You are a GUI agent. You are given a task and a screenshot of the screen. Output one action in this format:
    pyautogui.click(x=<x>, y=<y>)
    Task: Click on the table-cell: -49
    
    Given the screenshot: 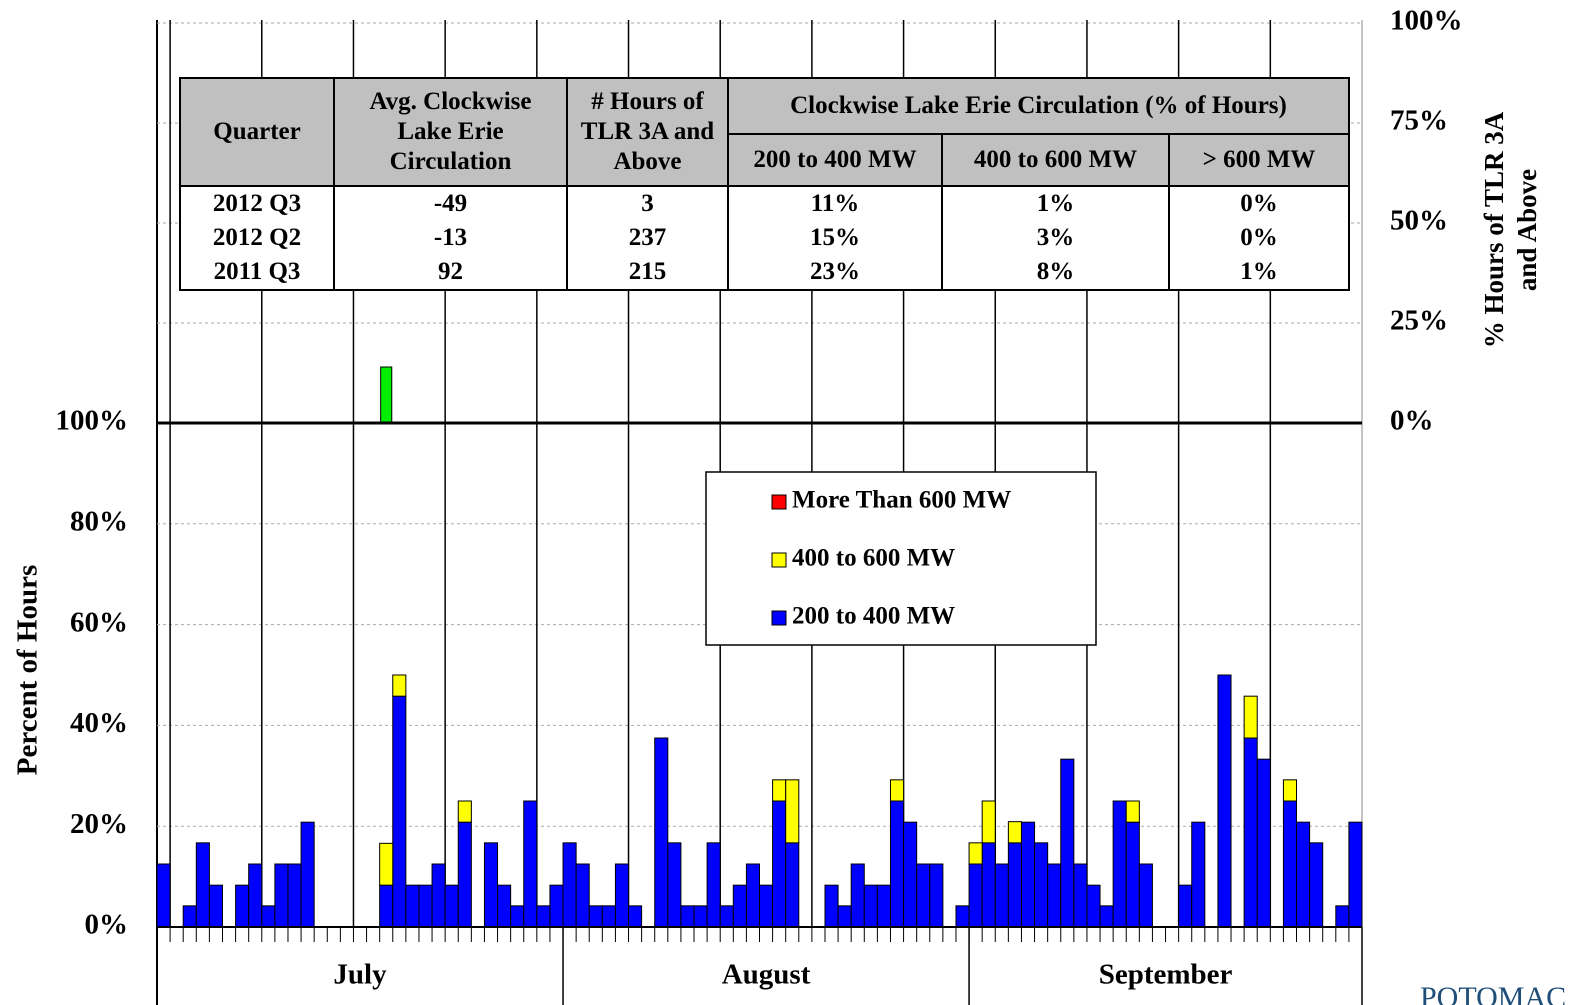 What is the action you would take?
    pyautogui.click(x=450, y=203)
    